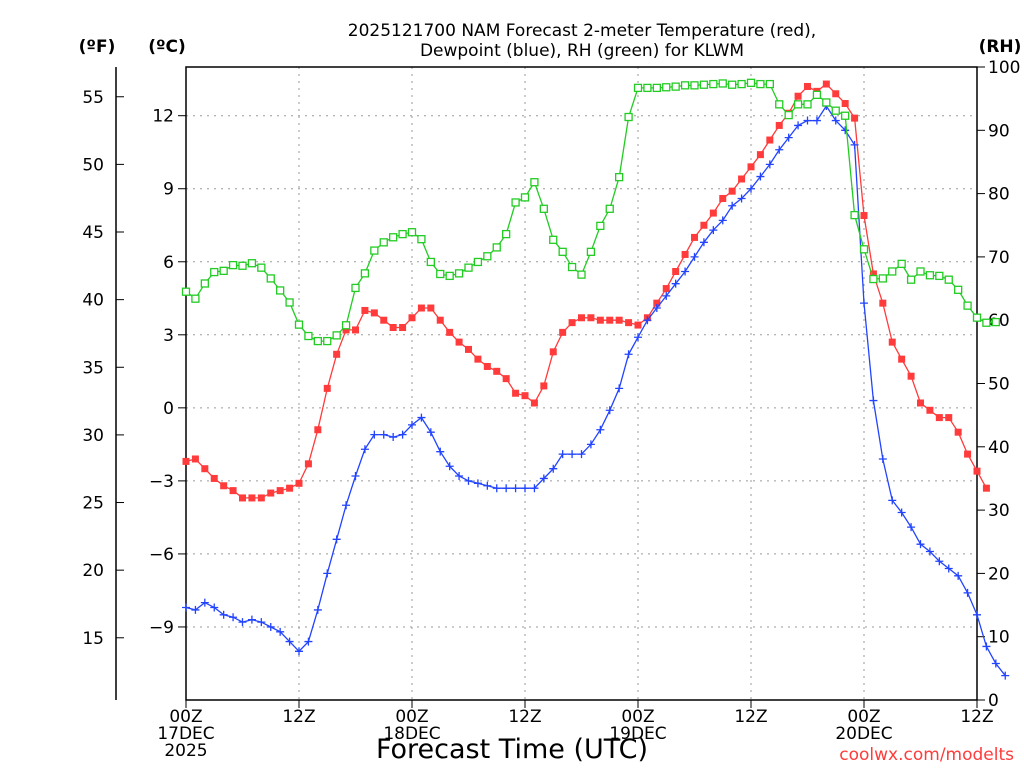 The image size is (1024, 768). Describe the element at coordinates (999, 195) in the screenshot. I see `rh-tick-label: 80` at that location.